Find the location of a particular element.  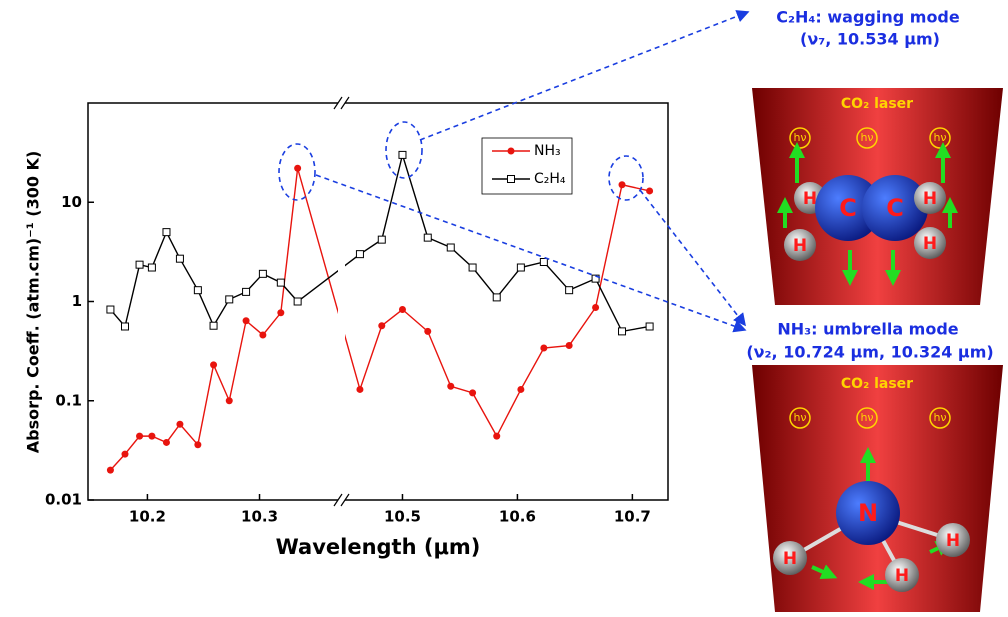

x-tick-label: 10.6 is located at coordinates (517, 517).